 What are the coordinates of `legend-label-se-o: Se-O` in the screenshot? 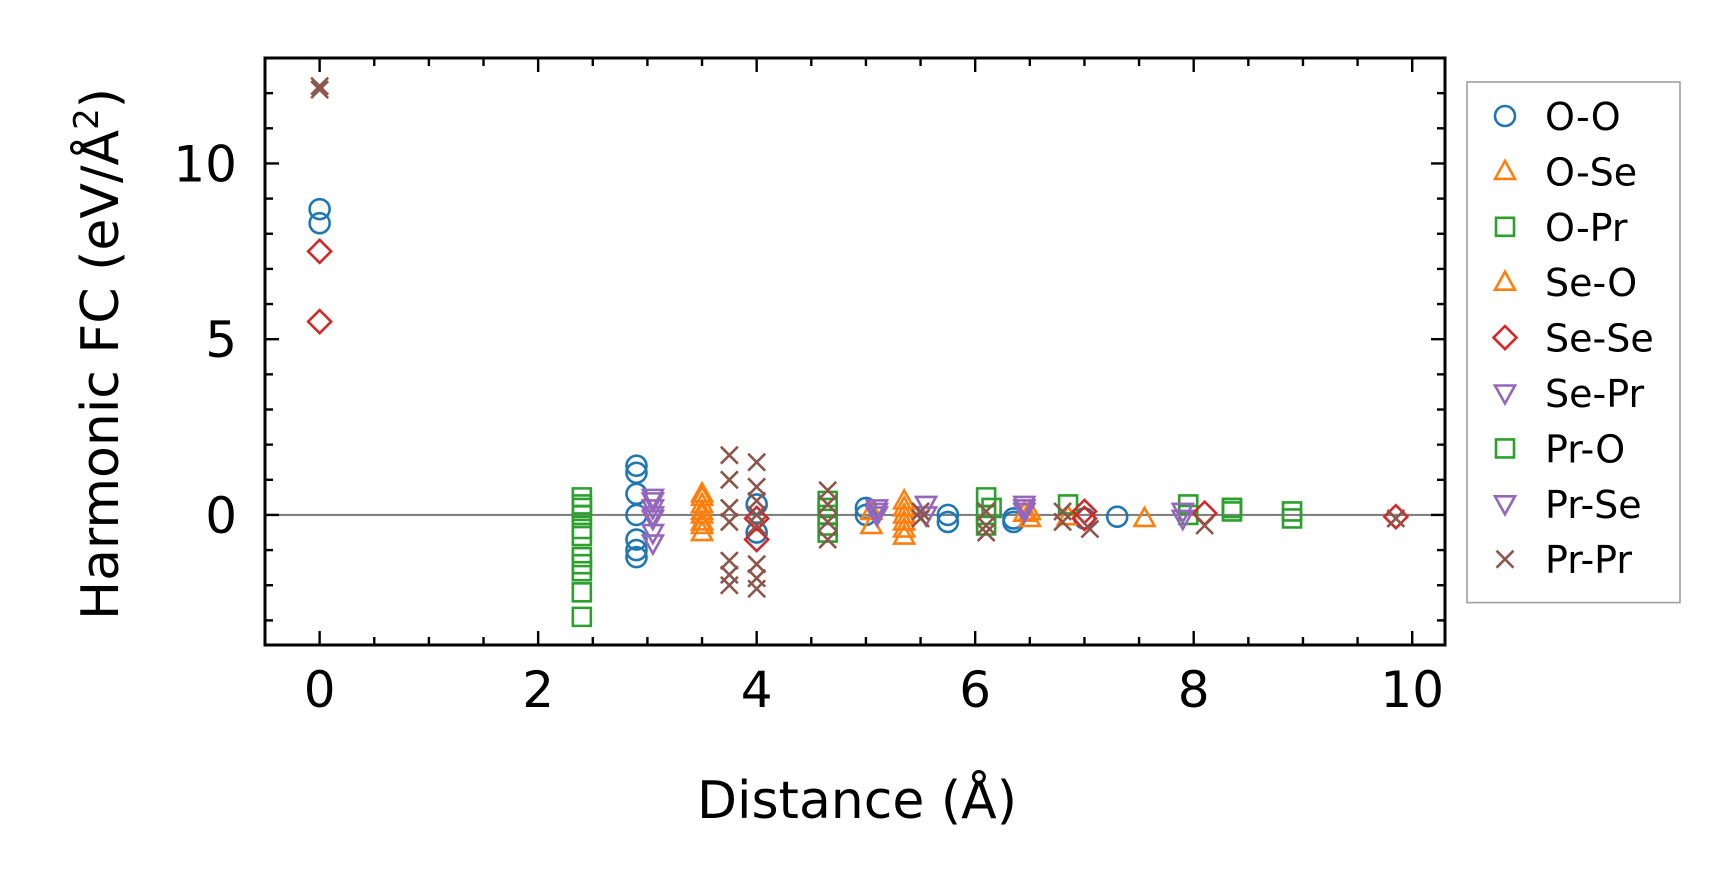 It's located at (1591, 283).